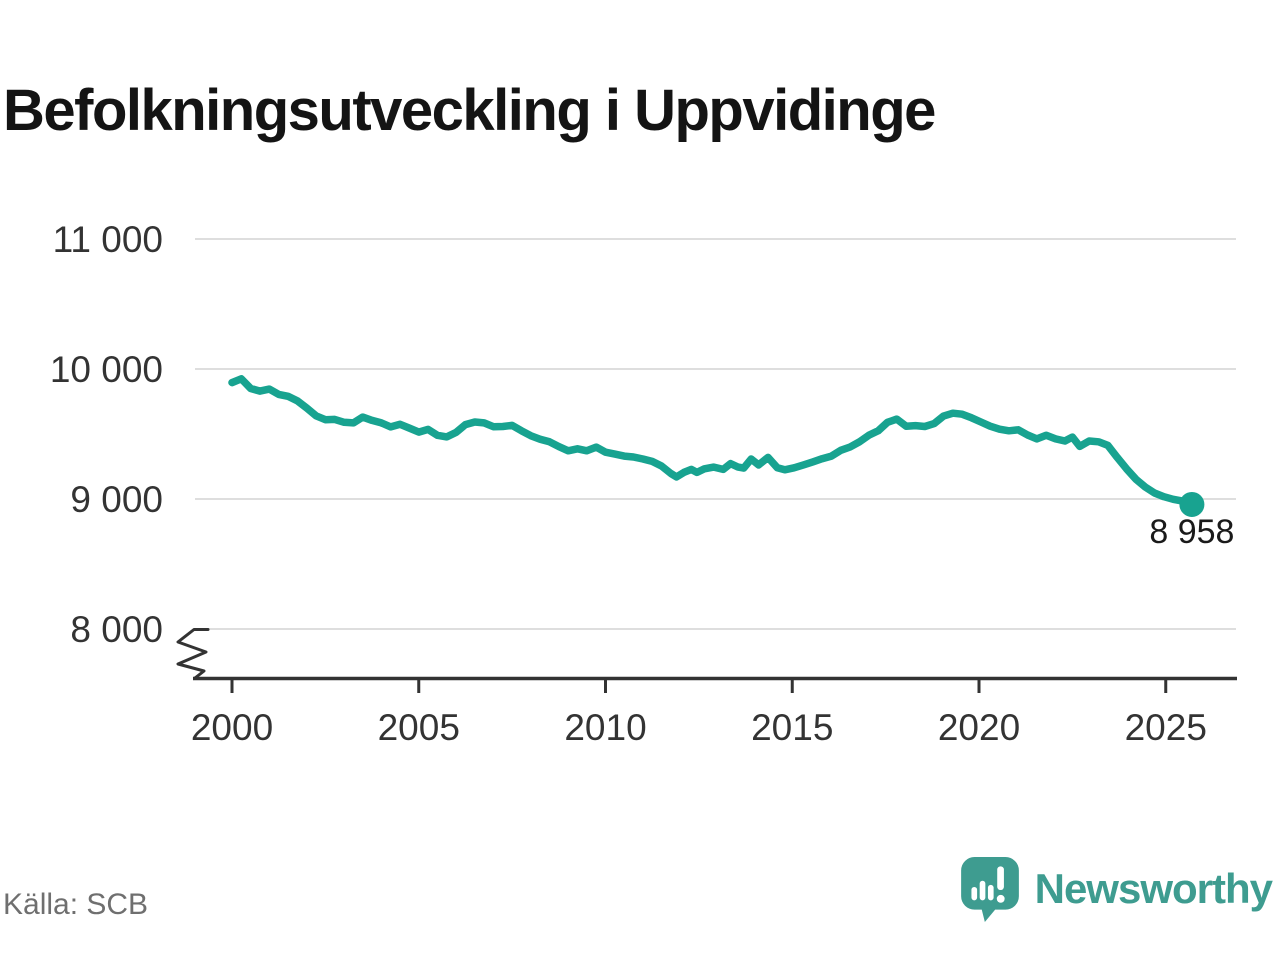 The height and width of the screenshot is (960, 1280). I want to click on y-tick-label-8000: 8 000, so click(116, 629).